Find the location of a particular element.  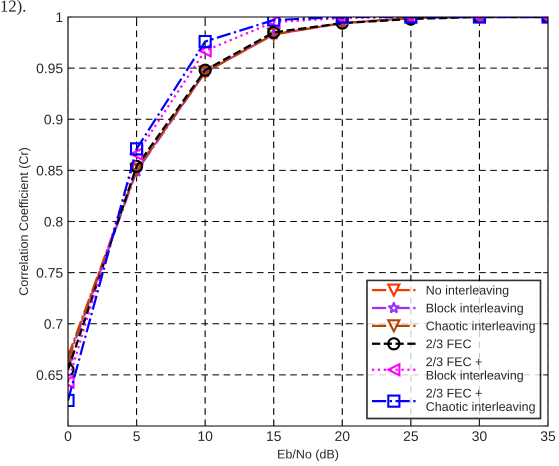

x-tick-label: 5 is located at coordinates (136, 436).